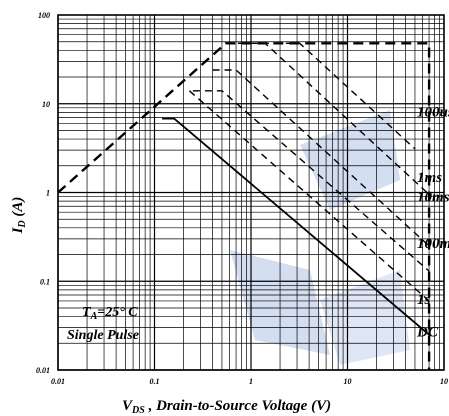 The height and width of the screenshot is (416, 449). I want to click on curve-labels: 100us 1ms 10ms 100ms 1s DC, so click(432, 222).